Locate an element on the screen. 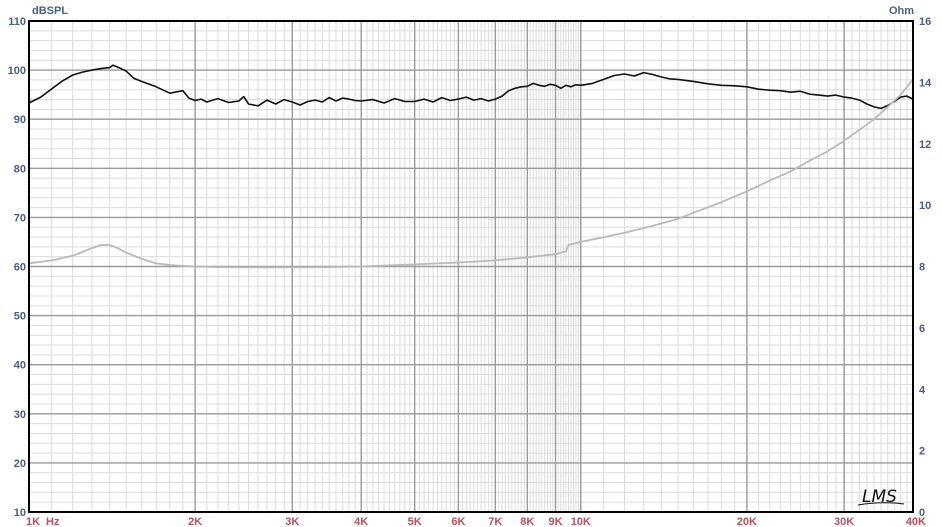 Image resolution: width=942 pixels, height=527 pixels. spl-curve is located at coordinates (471, 87).